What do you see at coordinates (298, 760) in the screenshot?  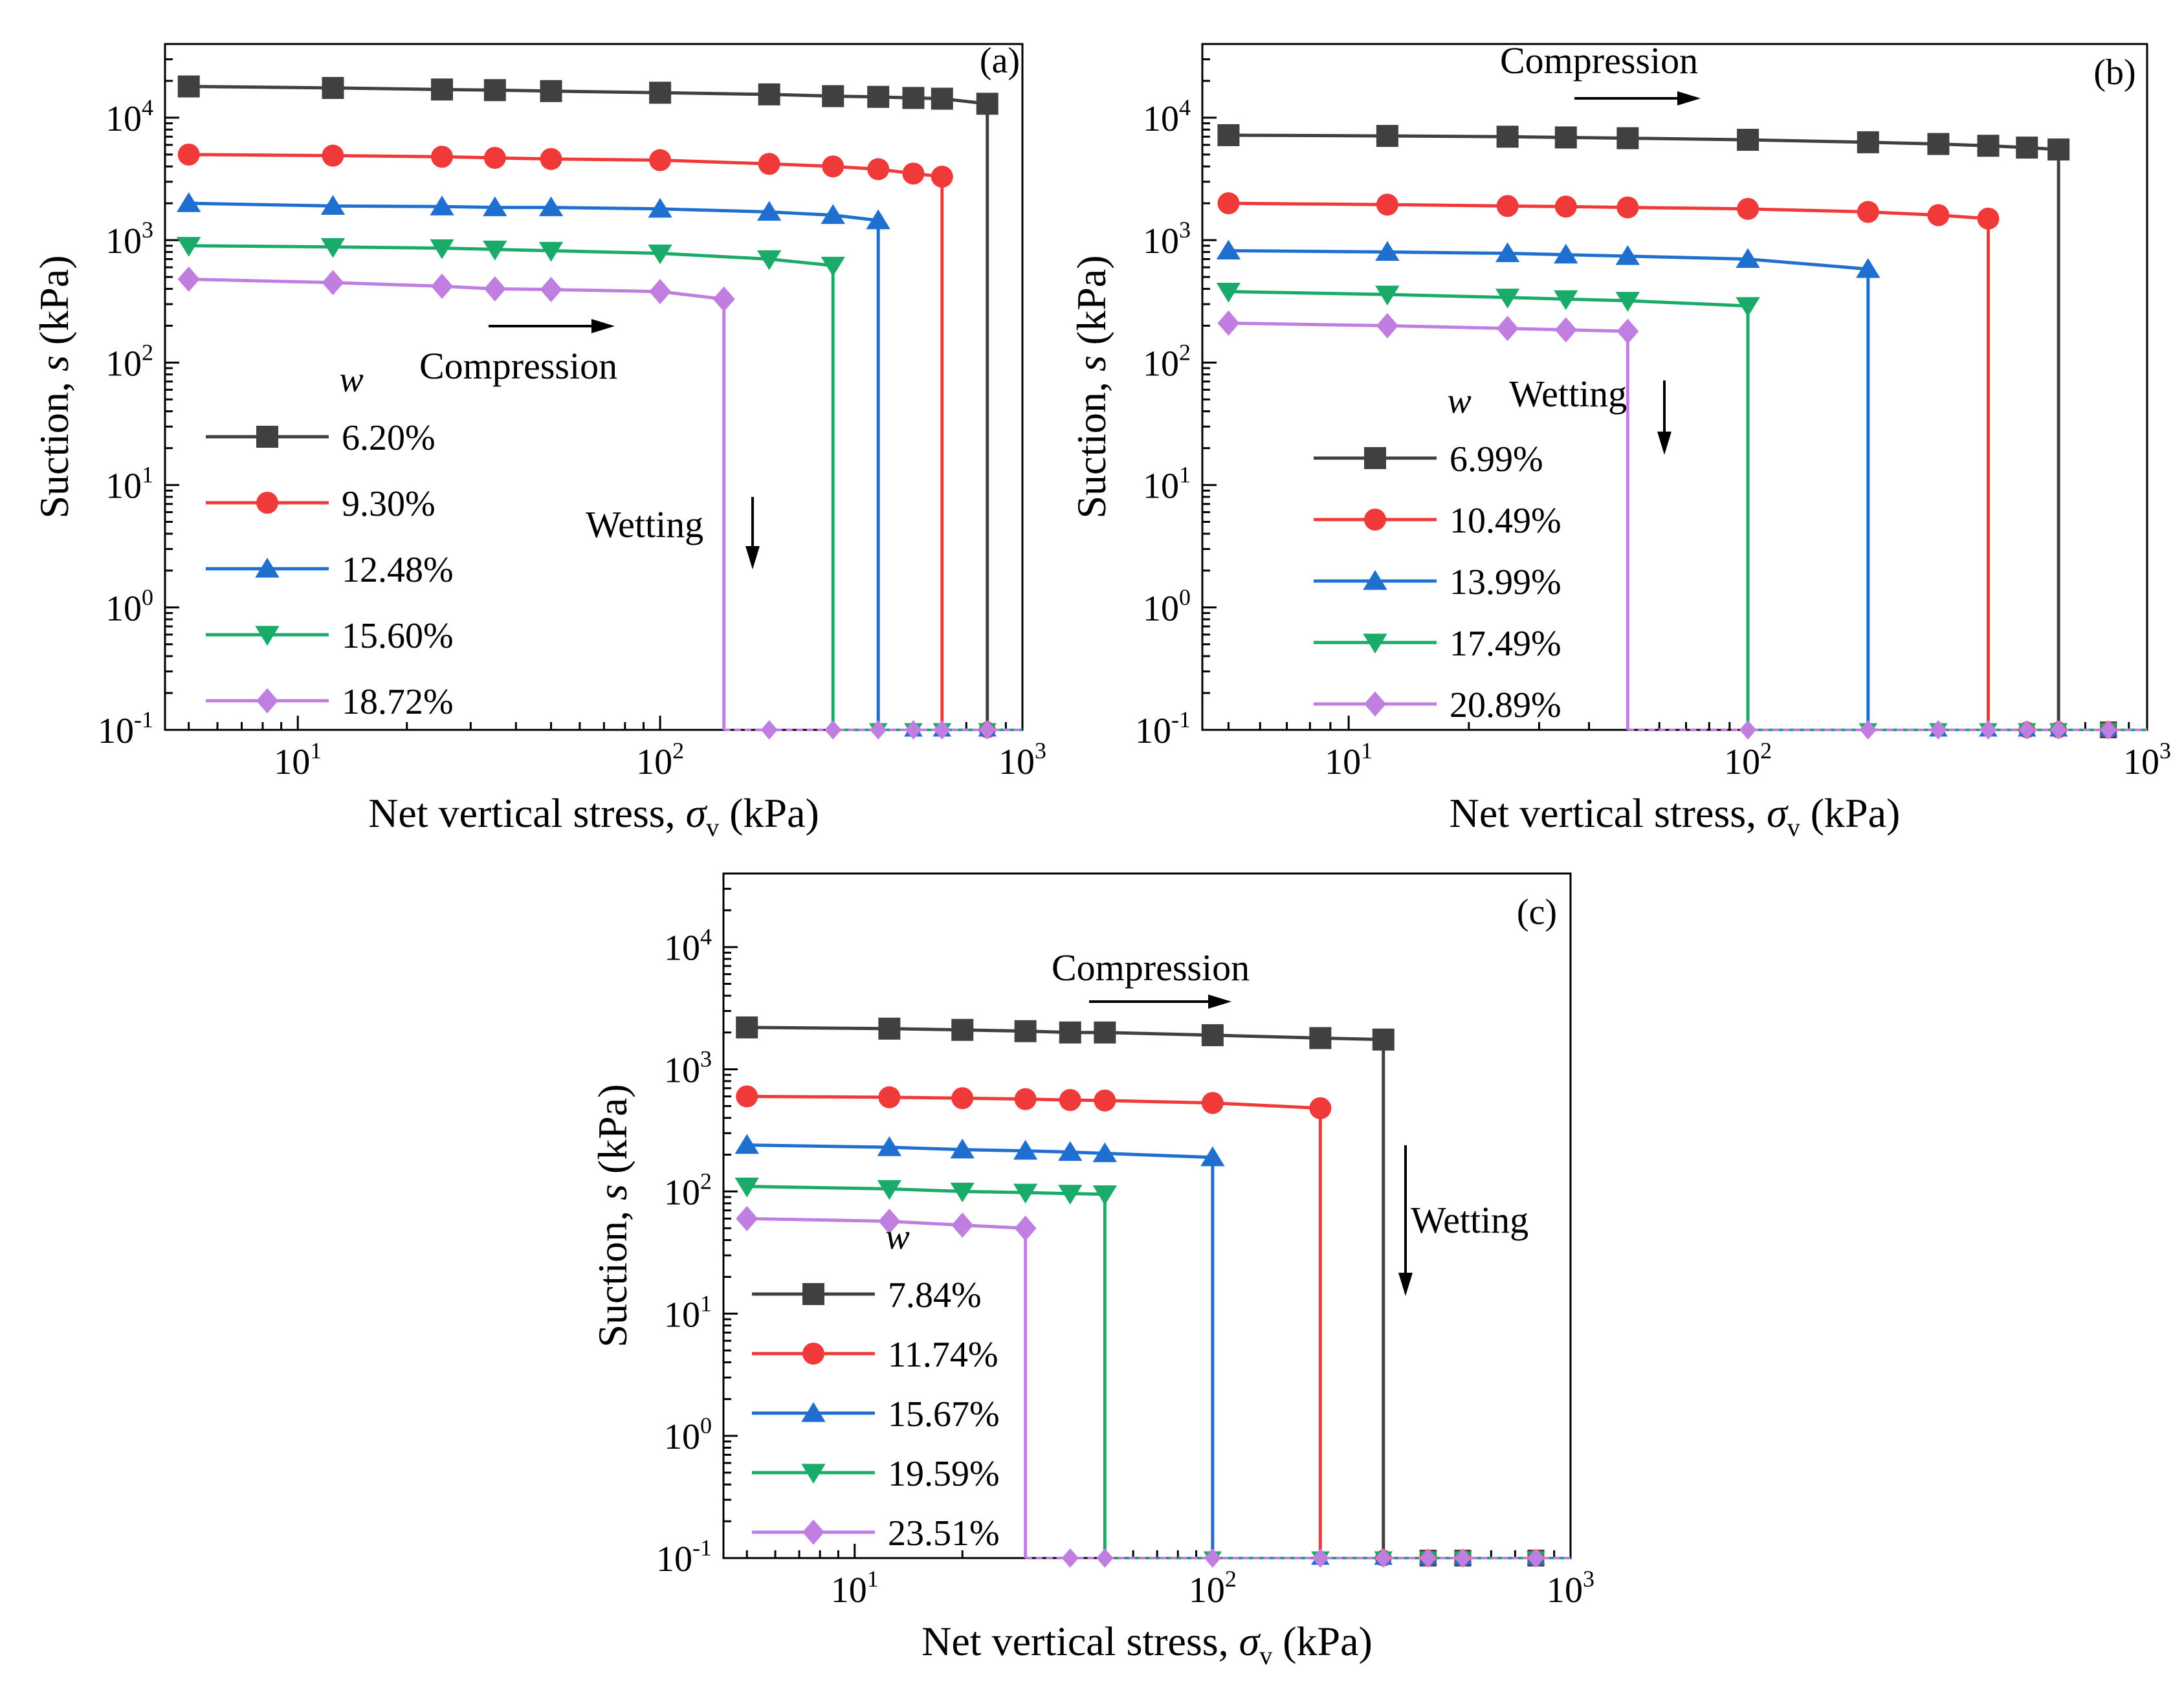 I see `x-tick-label: 10¹` at bounding box center [298, 760].